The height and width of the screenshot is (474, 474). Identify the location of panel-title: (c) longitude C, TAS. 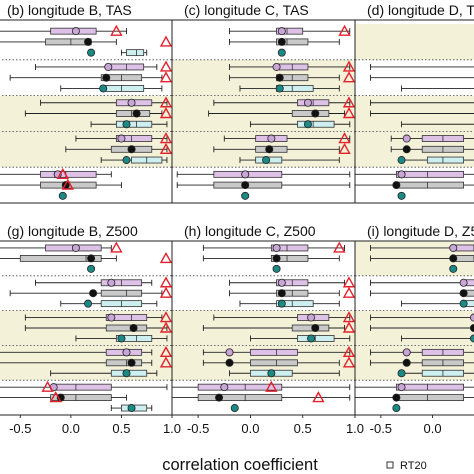
(246, 10).